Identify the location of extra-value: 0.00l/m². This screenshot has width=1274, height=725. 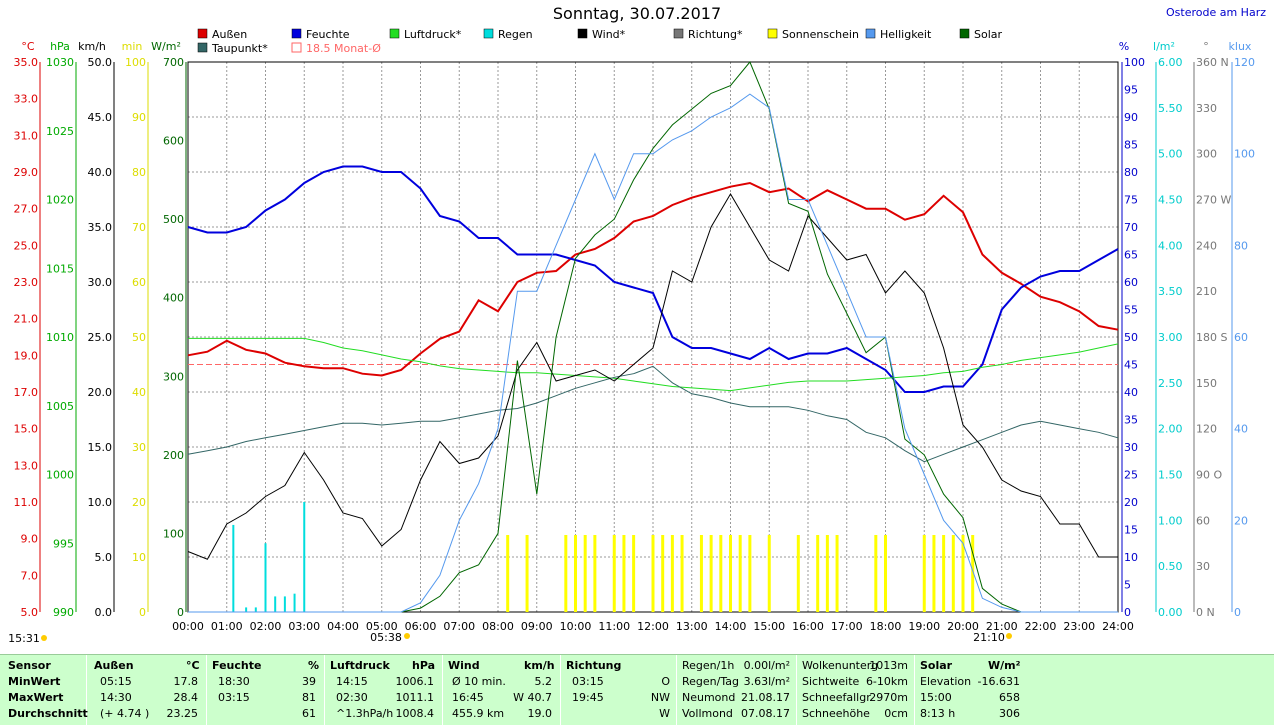
(766, 665).